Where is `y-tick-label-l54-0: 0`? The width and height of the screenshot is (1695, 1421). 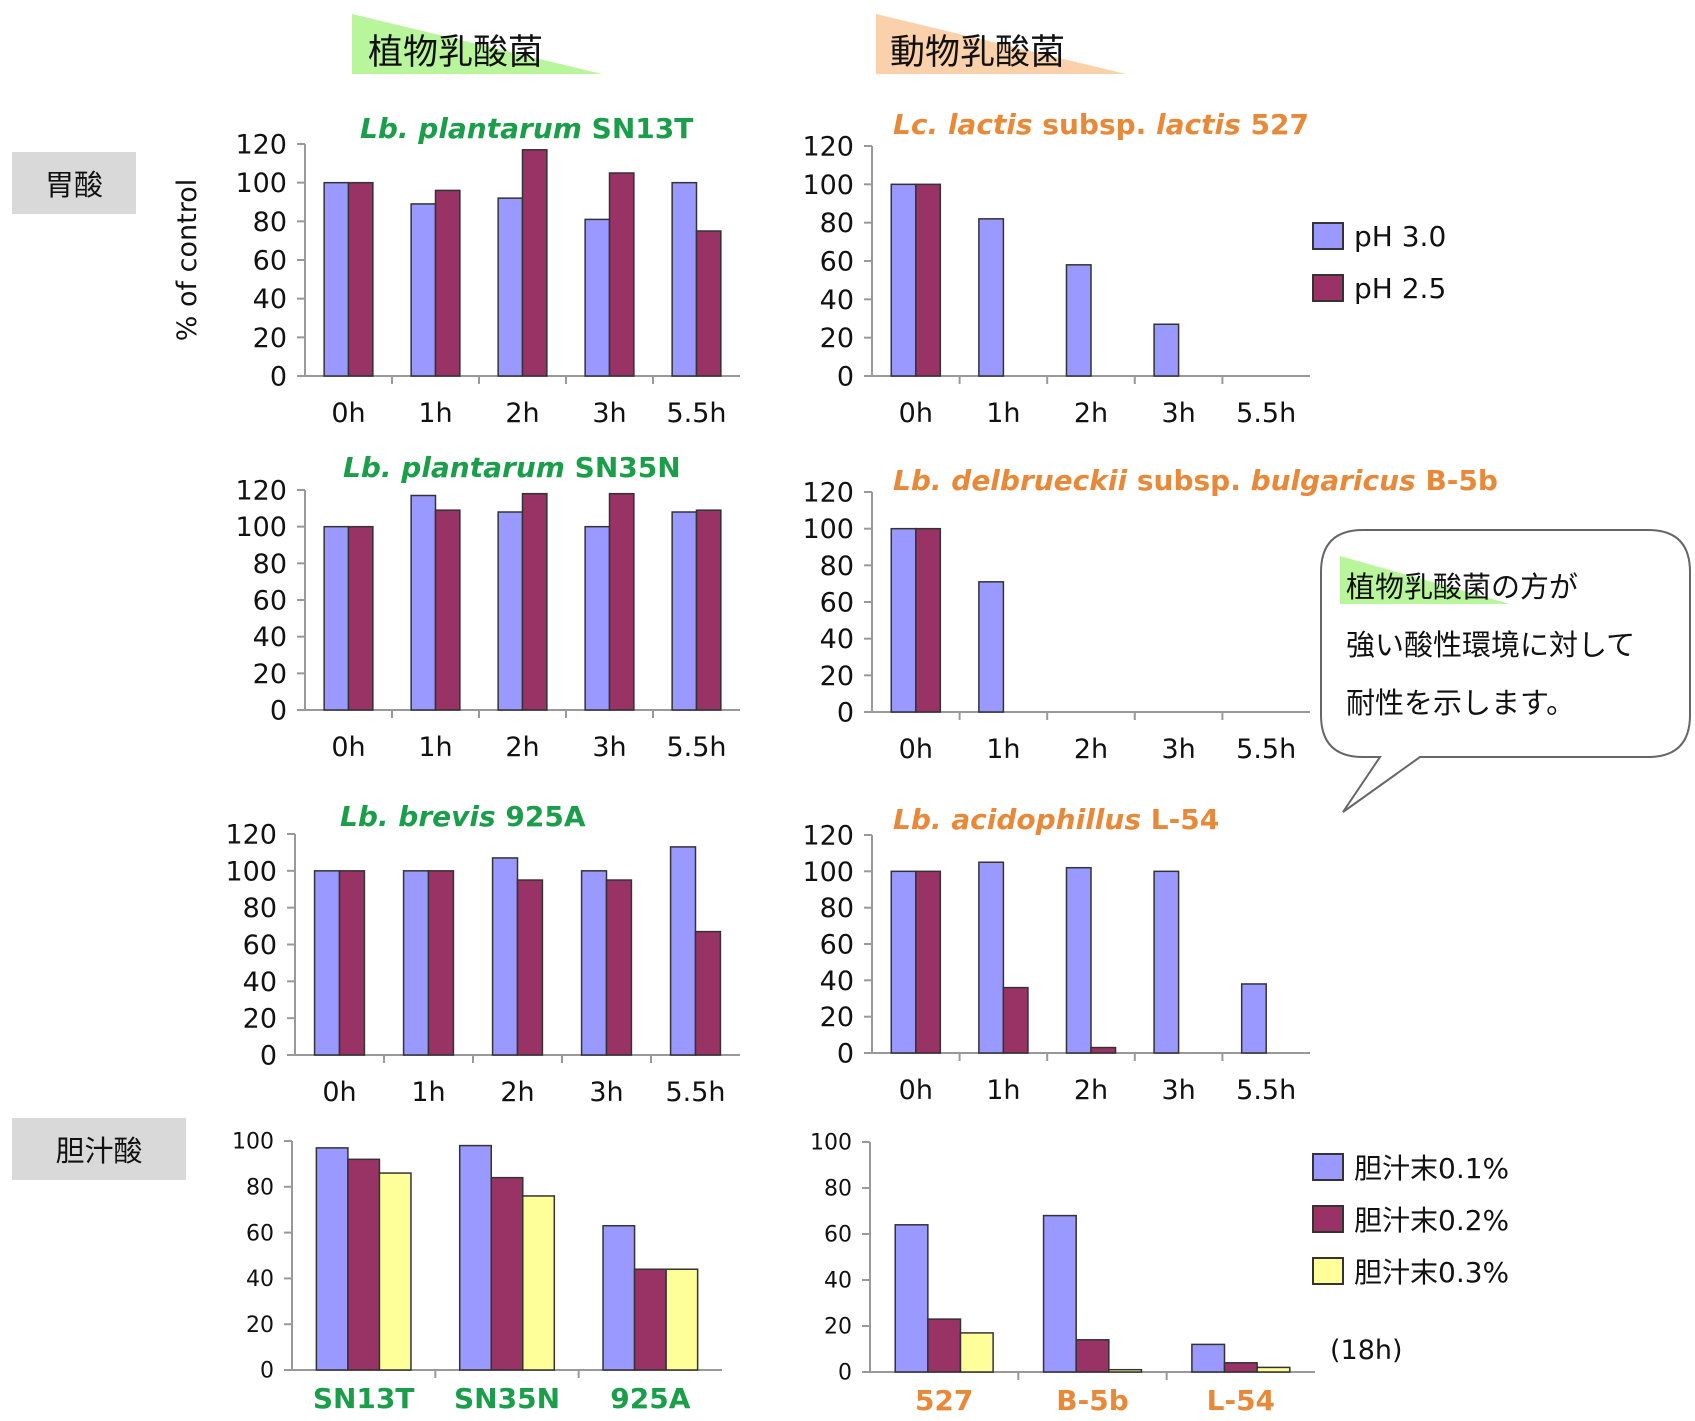 y-tick-label-l54-0: 0 is located at coordinates (845, 1053).